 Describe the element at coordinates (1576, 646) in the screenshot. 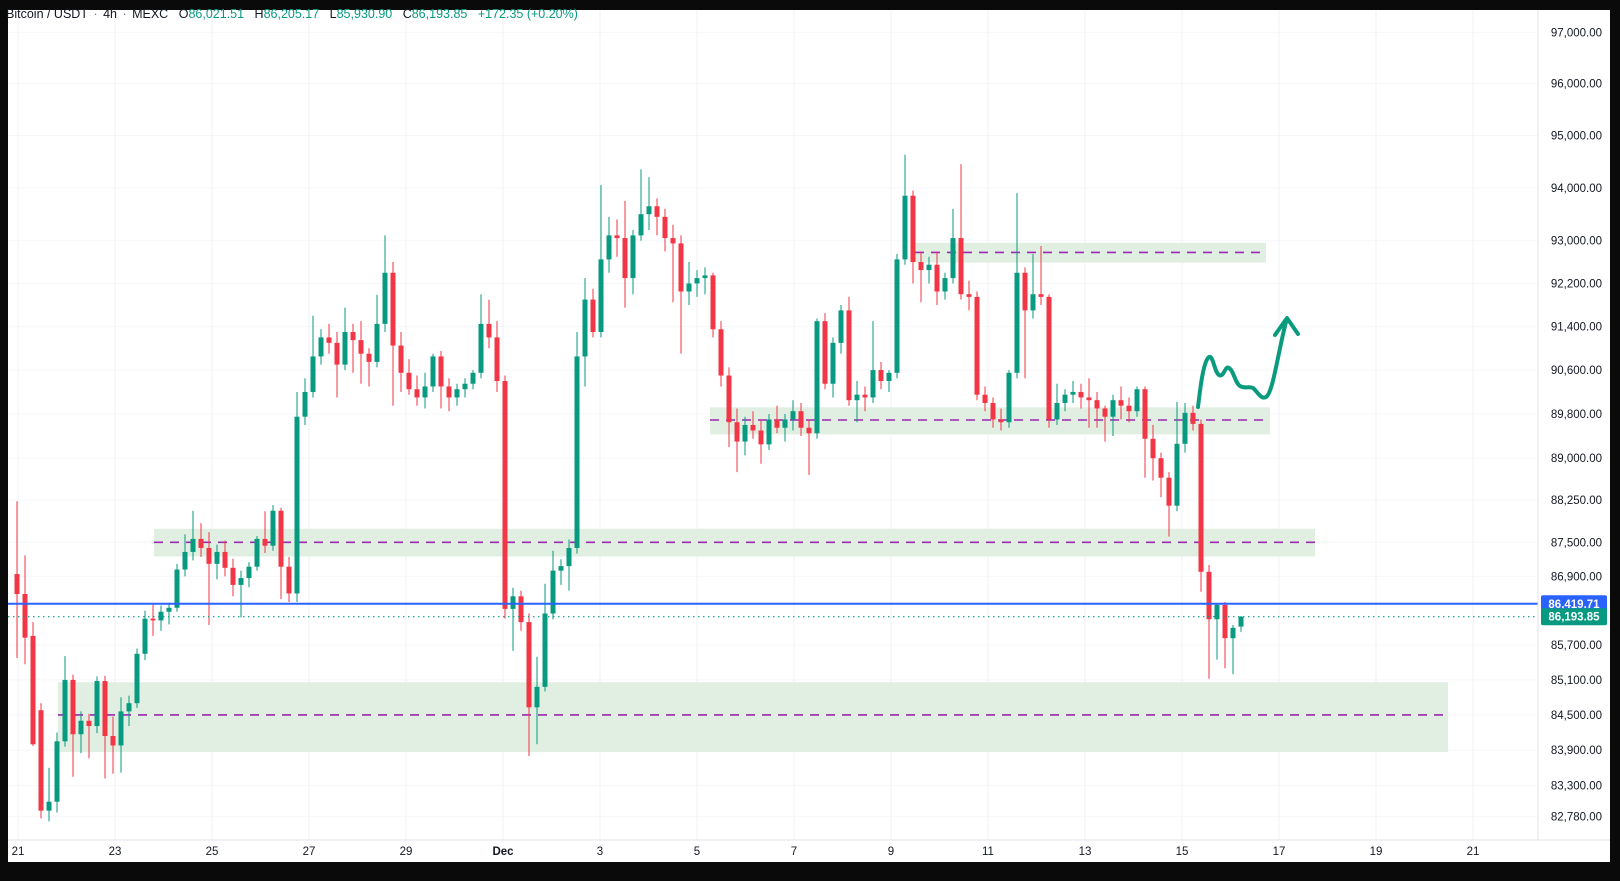

I see `price-tick-label: 85,700.00` at that location.